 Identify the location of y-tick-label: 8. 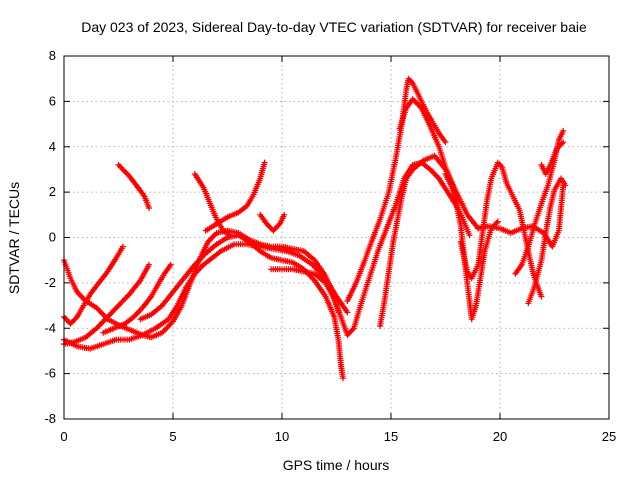
(52, 55).